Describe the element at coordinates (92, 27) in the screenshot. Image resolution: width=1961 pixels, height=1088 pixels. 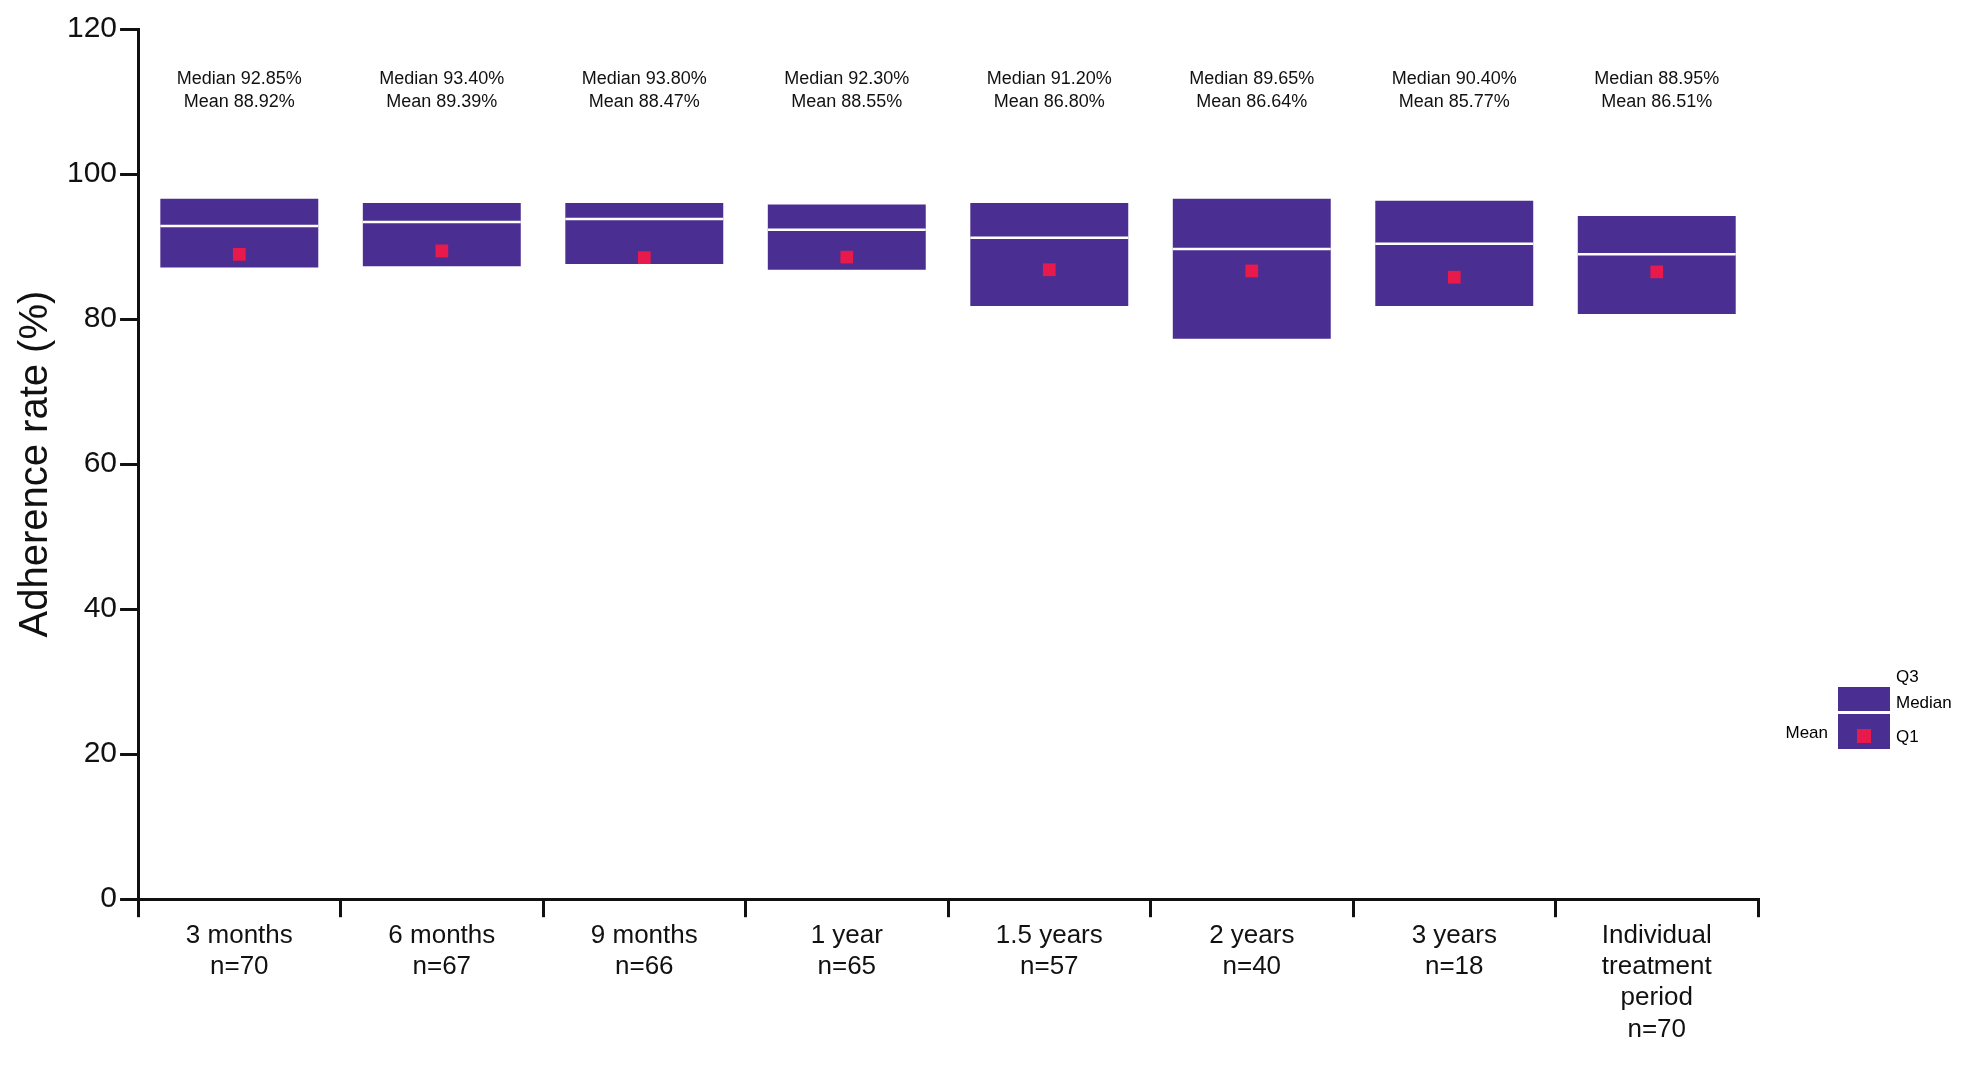
I see `y-tick-label: 120` at that location.